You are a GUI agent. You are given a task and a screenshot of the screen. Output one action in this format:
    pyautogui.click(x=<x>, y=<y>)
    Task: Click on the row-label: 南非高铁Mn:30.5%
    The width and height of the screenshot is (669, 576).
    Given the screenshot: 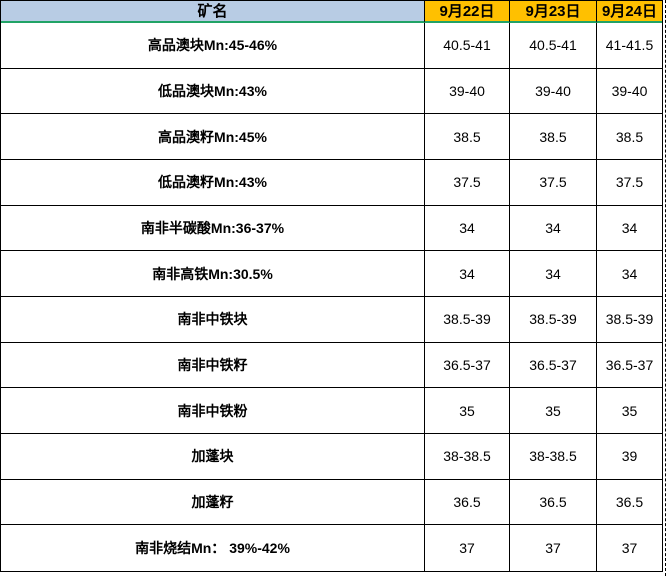 What is the action you would take?
    pyautogui.click(x=213, y=274)
    